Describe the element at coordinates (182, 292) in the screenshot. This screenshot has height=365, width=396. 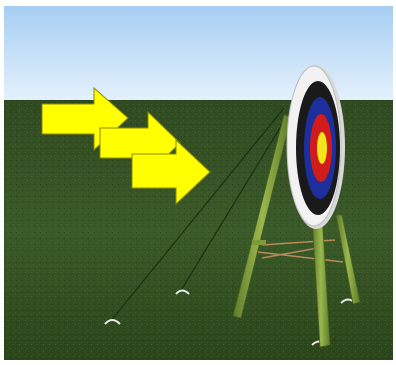
I see `ground-stake-middle` at that location.